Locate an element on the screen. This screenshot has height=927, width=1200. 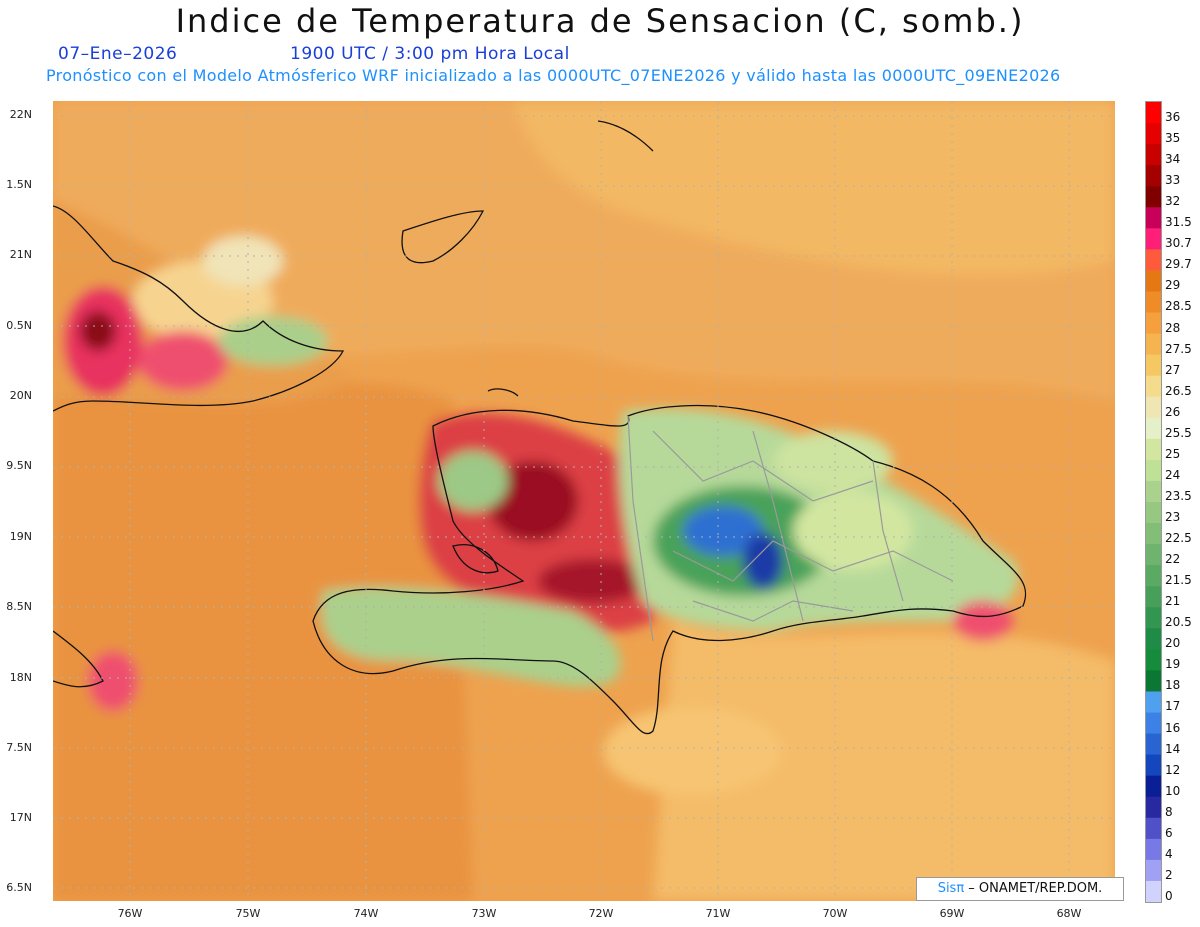
sispi-logo: Sisπ is located at coordinates (951, 888).